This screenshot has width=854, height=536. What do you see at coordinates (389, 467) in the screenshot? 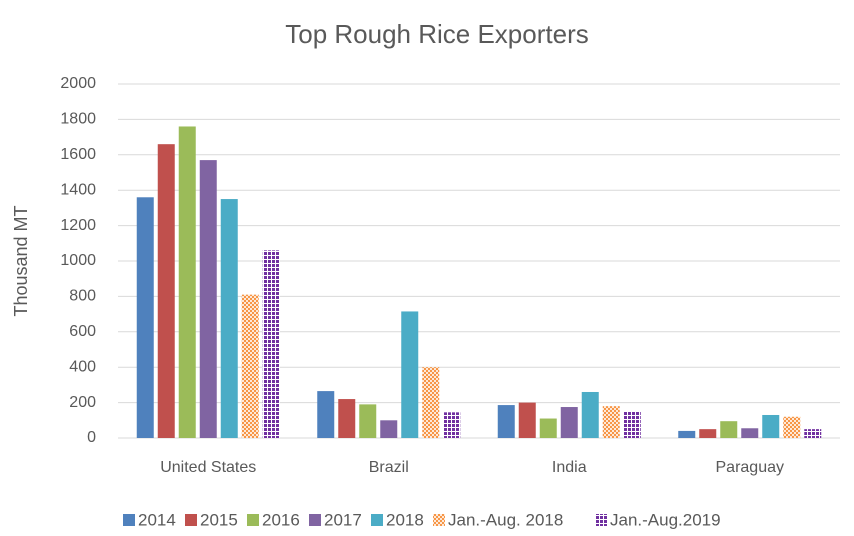
I see `x-tick-label: Brazil` at bounding box center [389, 467].